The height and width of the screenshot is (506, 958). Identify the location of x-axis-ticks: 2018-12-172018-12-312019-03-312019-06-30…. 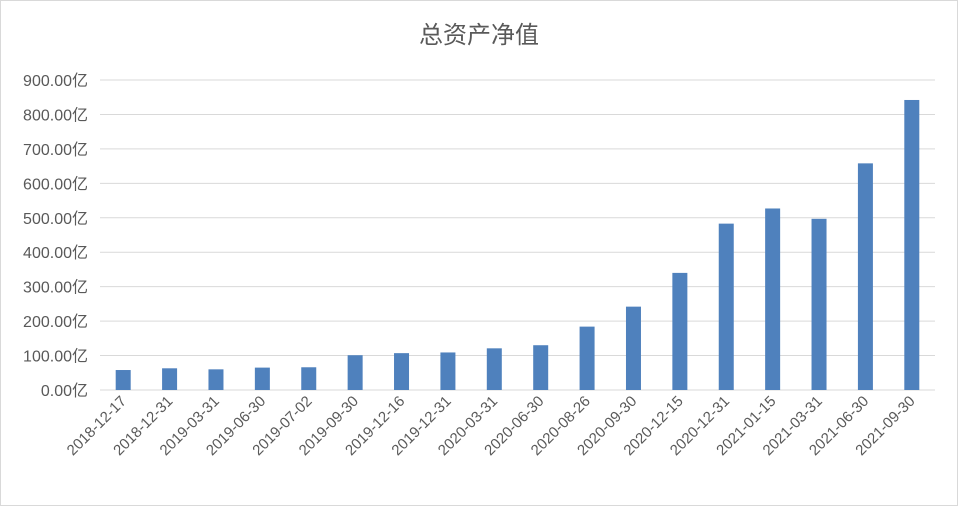
(491, 426).